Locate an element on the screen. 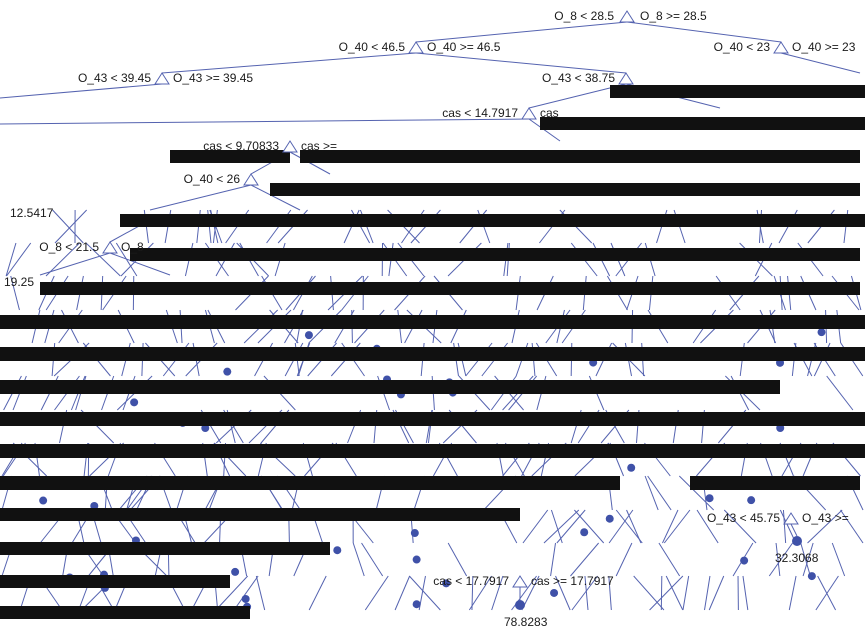  split-label-right: O_8 is located at coordinates (132, 247).